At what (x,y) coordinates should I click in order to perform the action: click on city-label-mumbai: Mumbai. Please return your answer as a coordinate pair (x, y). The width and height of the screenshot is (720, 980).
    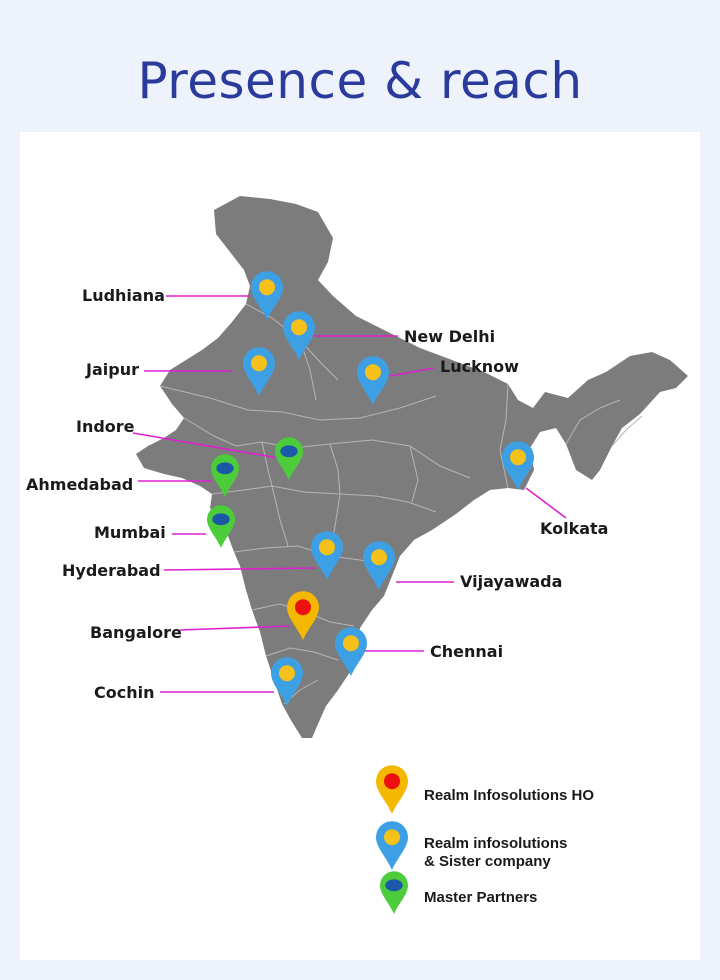
    Looking at the image, I should click on (130, 532).